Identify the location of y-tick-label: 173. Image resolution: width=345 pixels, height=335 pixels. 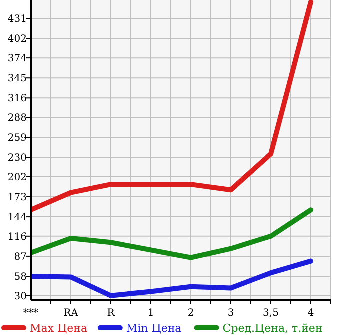
(17, 198).